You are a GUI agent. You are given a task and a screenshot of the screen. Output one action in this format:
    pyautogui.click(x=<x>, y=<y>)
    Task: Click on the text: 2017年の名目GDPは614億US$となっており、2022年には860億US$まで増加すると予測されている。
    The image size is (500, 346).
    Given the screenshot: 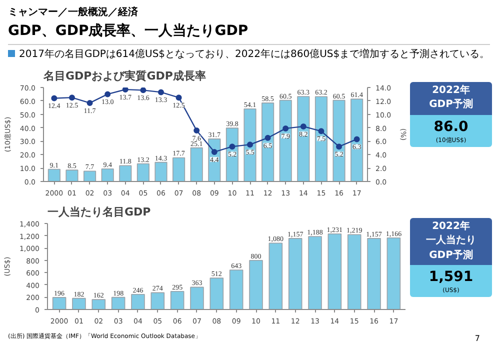 What is the action you would take?
    pyautogui.click(x=254, y=55)
    